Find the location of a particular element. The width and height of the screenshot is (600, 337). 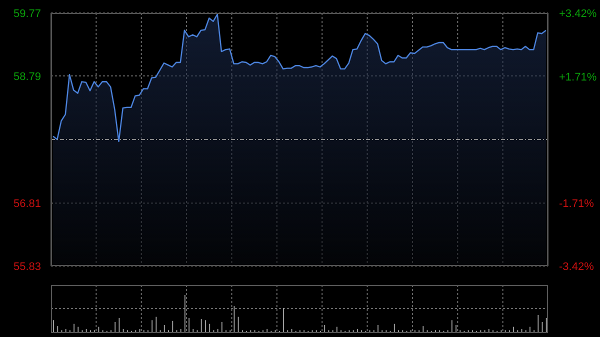

y-tick-label: 58.79 is located at coordinates (27, 76).